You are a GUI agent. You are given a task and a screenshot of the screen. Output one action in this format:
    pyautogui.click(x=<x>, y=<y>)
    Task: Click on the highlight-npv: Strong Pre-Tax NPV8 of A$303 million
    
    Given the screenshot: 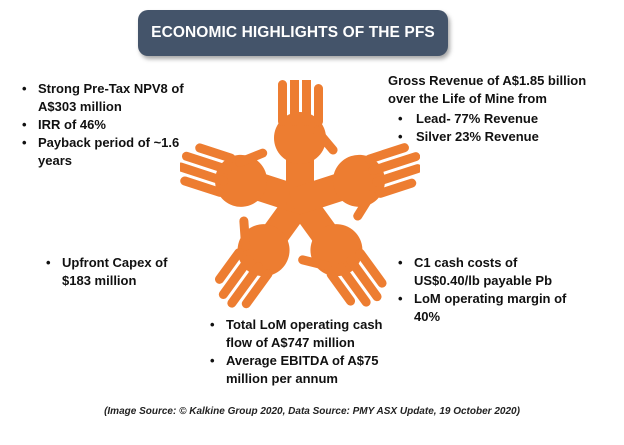 What is the action you would take?
    pyautogui.click(x=105, y=98)
    